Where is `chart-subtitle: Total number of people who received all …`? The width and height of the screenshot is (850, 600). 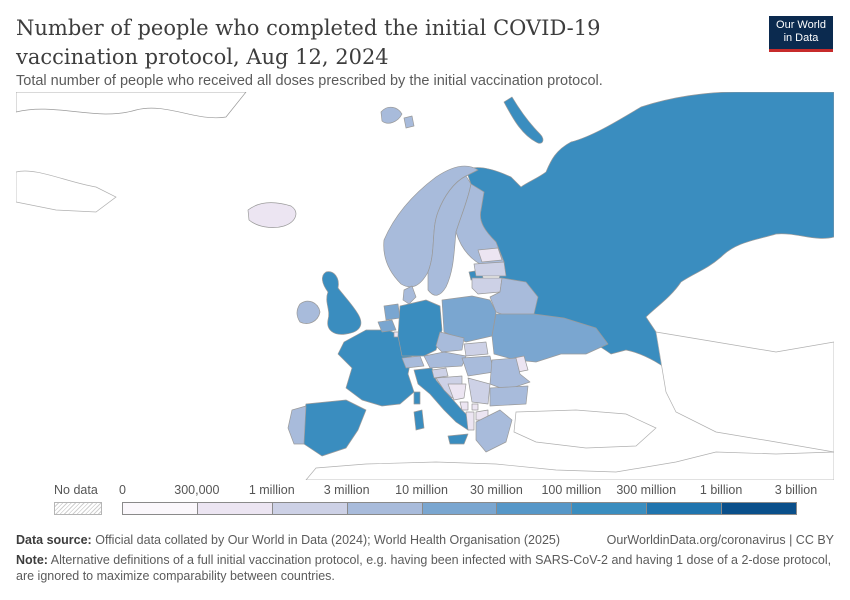
chart-subtitle: Total number of people who received all … is located at coordinates (309, 81).